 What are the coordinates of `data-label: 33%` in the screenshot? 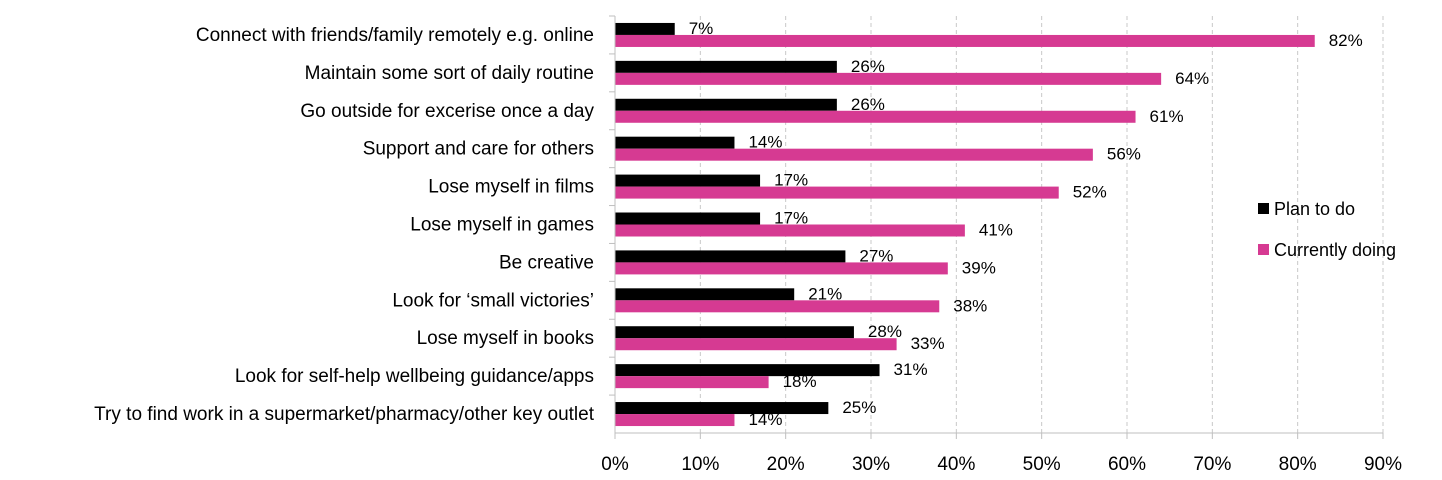 It's located at (928, 343).